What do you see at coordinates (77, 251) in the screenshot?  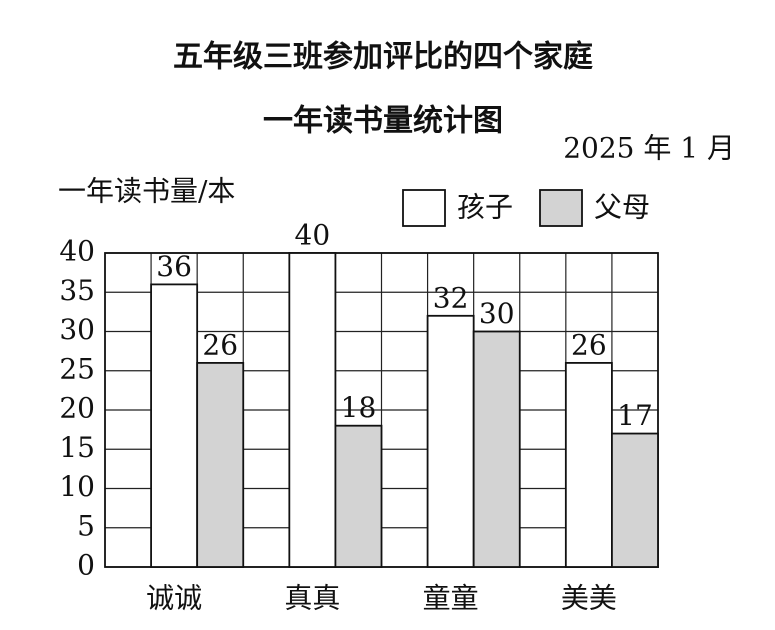 I see `y-tick-label: 40` at bounding box center [77, 251].